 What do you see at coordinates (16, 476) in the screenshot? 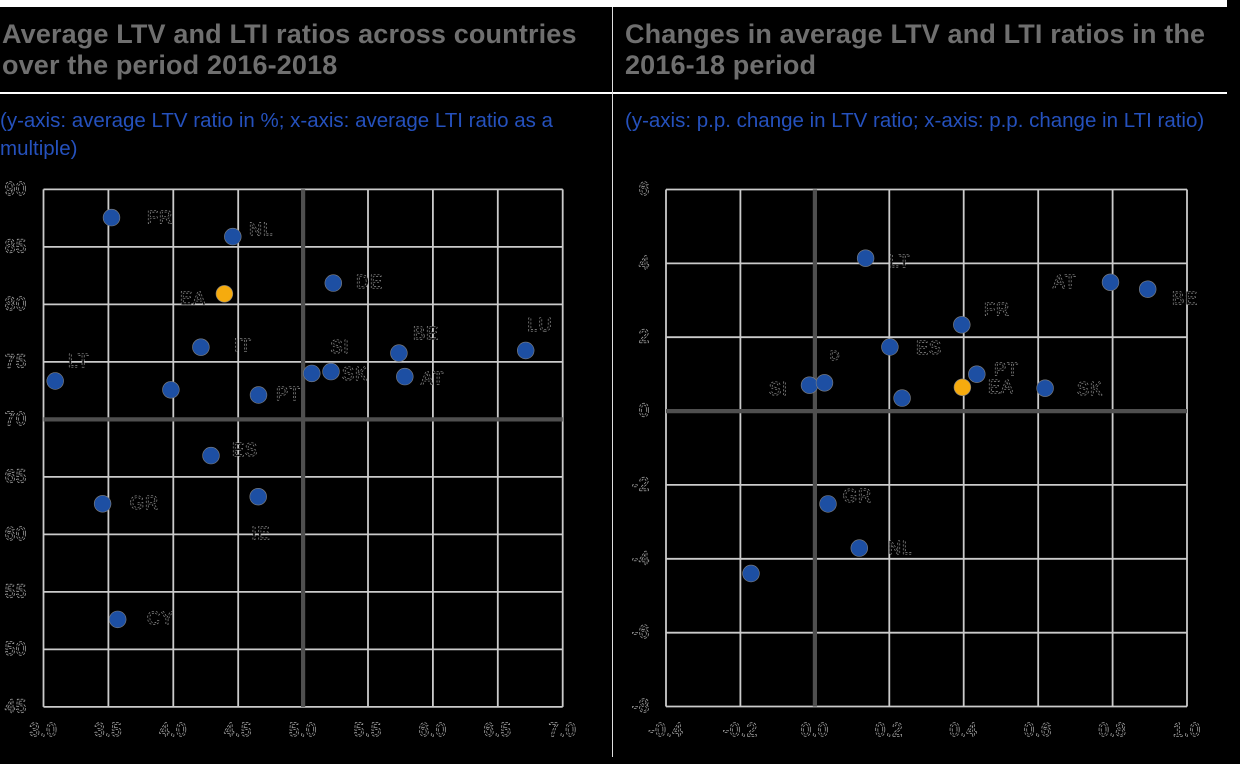
I see `svg-text: 65` at bounding box center [16, 476].